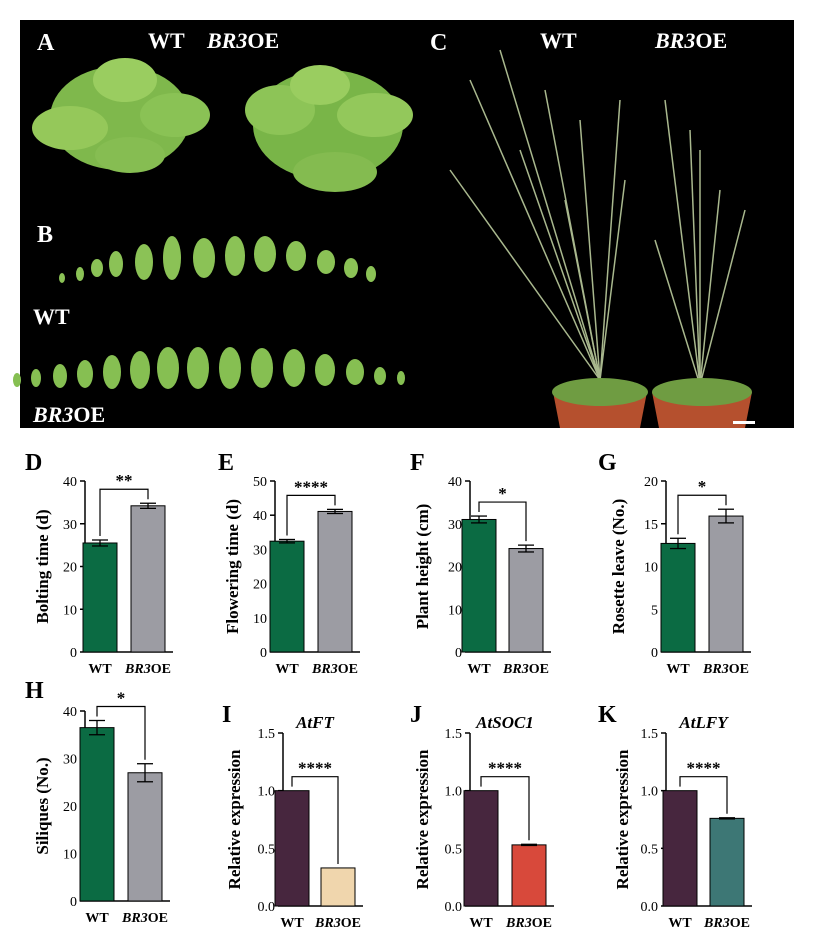 This screenshot has width=815, height=937. What do you see at coordinates (504, 722) in the screenshot?
I see `chart-title: AtSOC1` at bounding box center [504, 722].